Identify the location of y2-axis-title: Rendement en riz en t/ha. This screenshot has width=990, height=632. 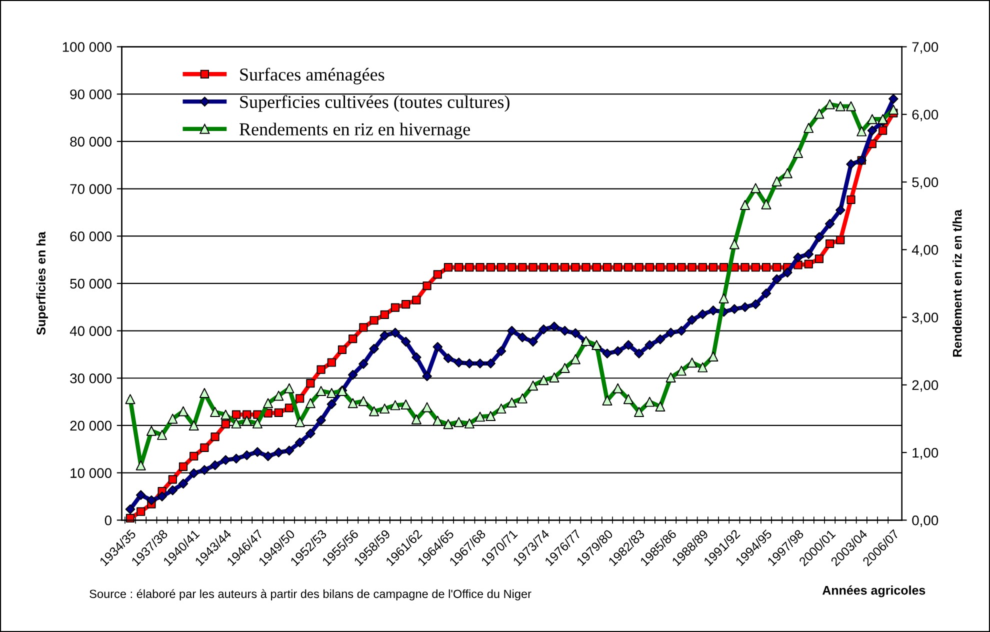
(957, 283).